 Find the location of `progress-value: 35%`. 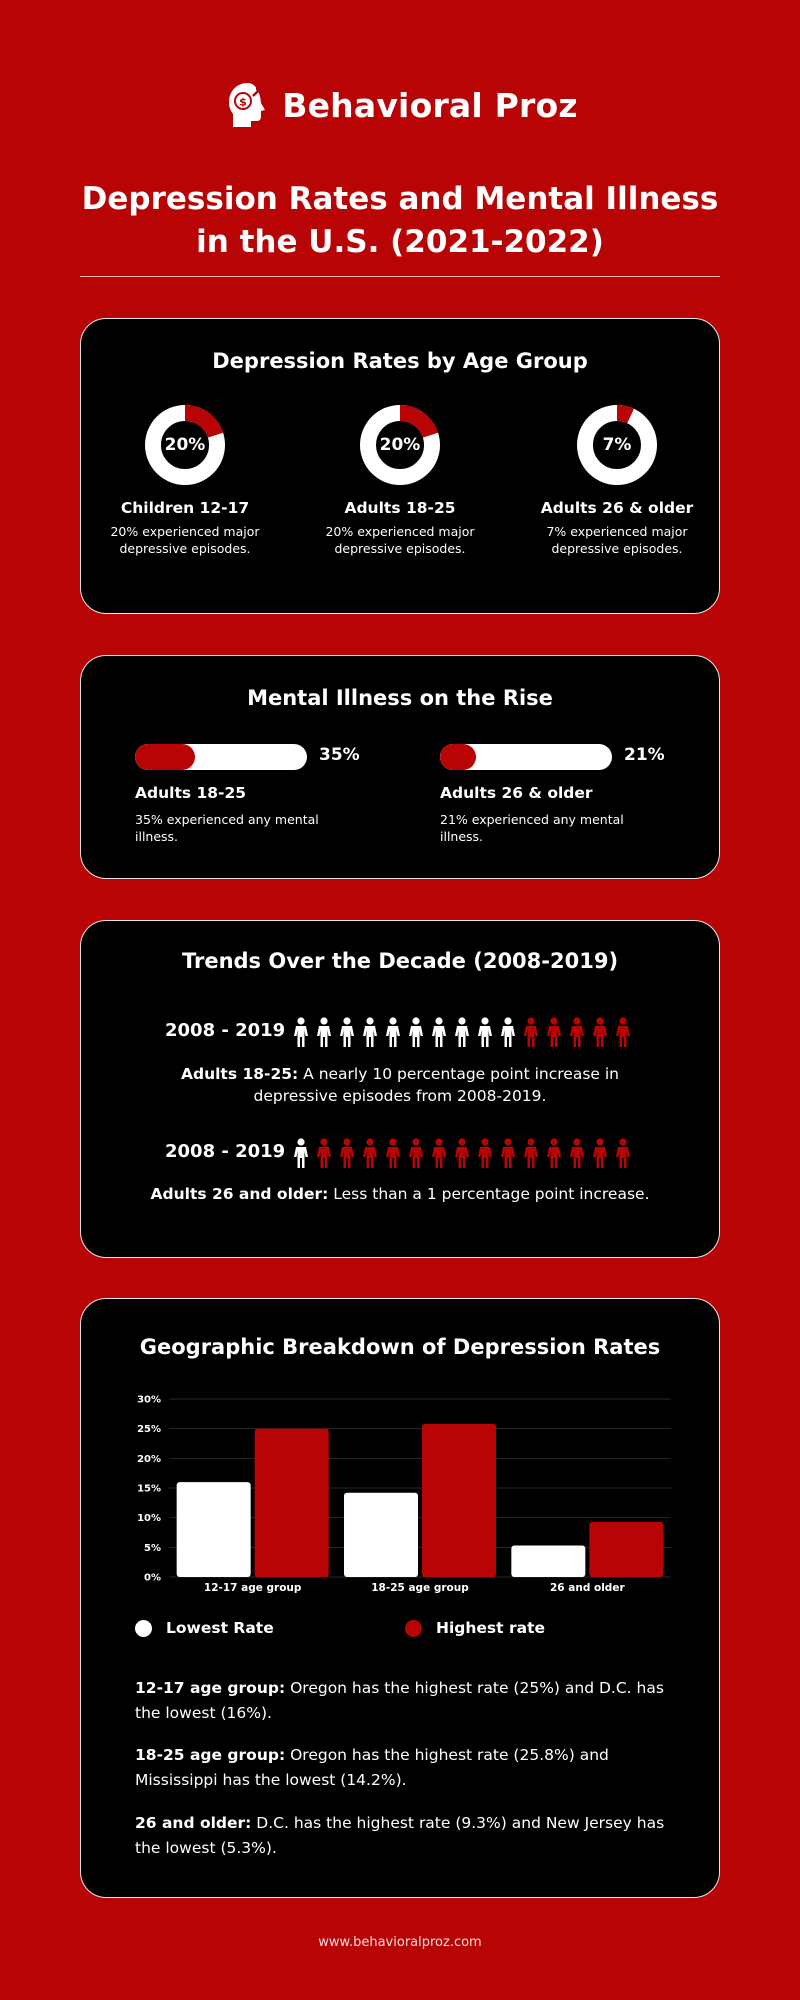

progress-value: 35% is located at coordinates (339, 755).